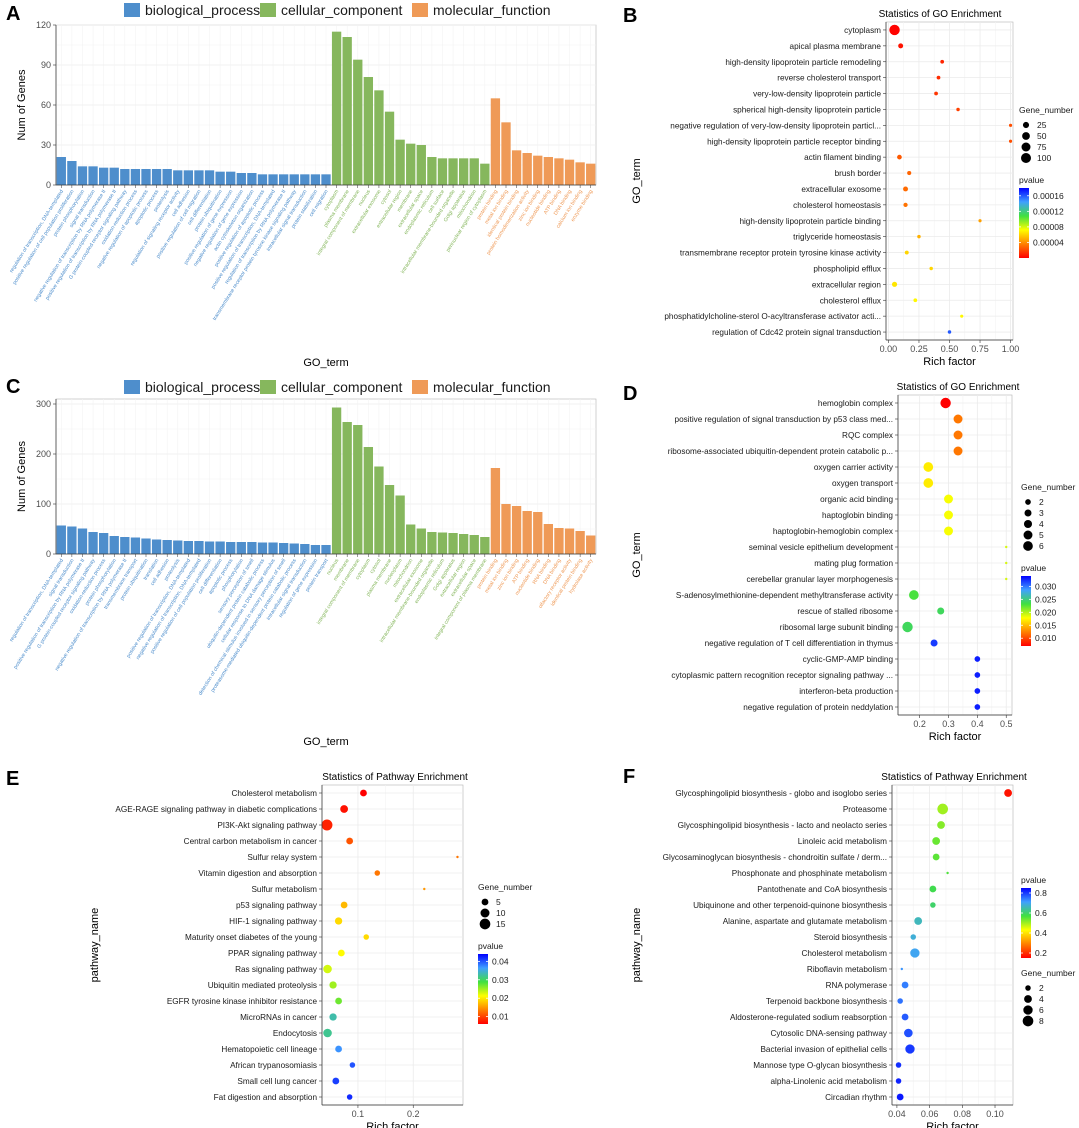  What do you see at coordinates (43, 454) in the screenshot?
I see `y-tick-label: 200` at bounding box center [43, 454].